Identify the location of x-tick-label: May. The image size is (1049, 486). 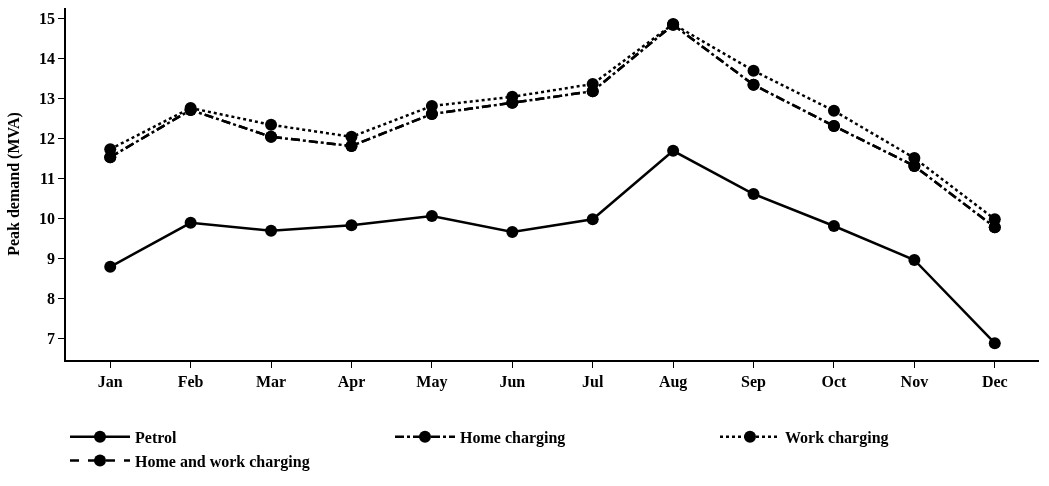
(432, 381).